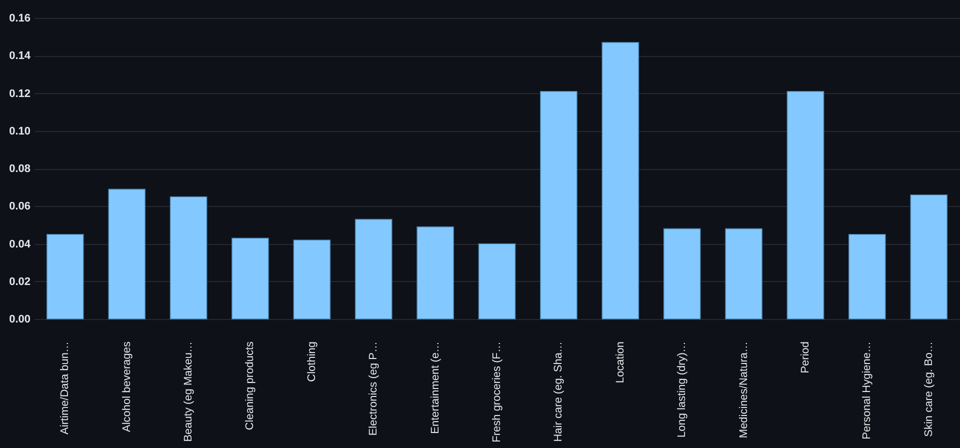 This screenshot has height=448, width=960. I want to click on y-tick-label: 0.14, so click(20, 56).